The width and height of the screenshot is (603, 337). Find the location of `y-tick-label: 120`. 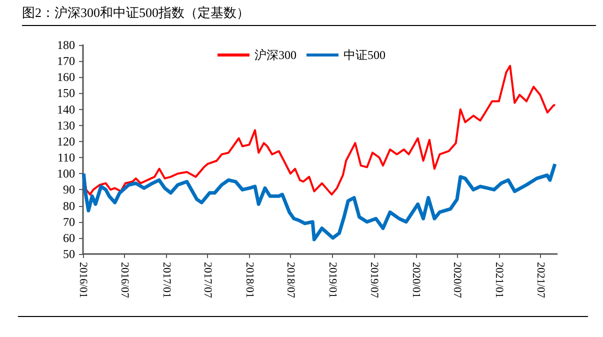

y-tick-label: 120 is located at coordinates (66, 141).